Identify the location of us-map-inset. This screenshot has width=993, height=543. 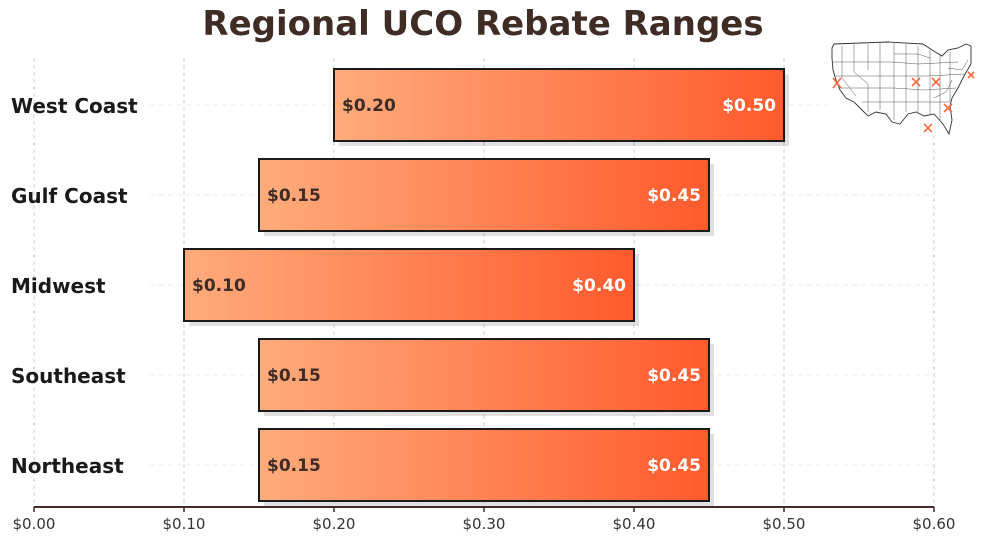
(901, 88).